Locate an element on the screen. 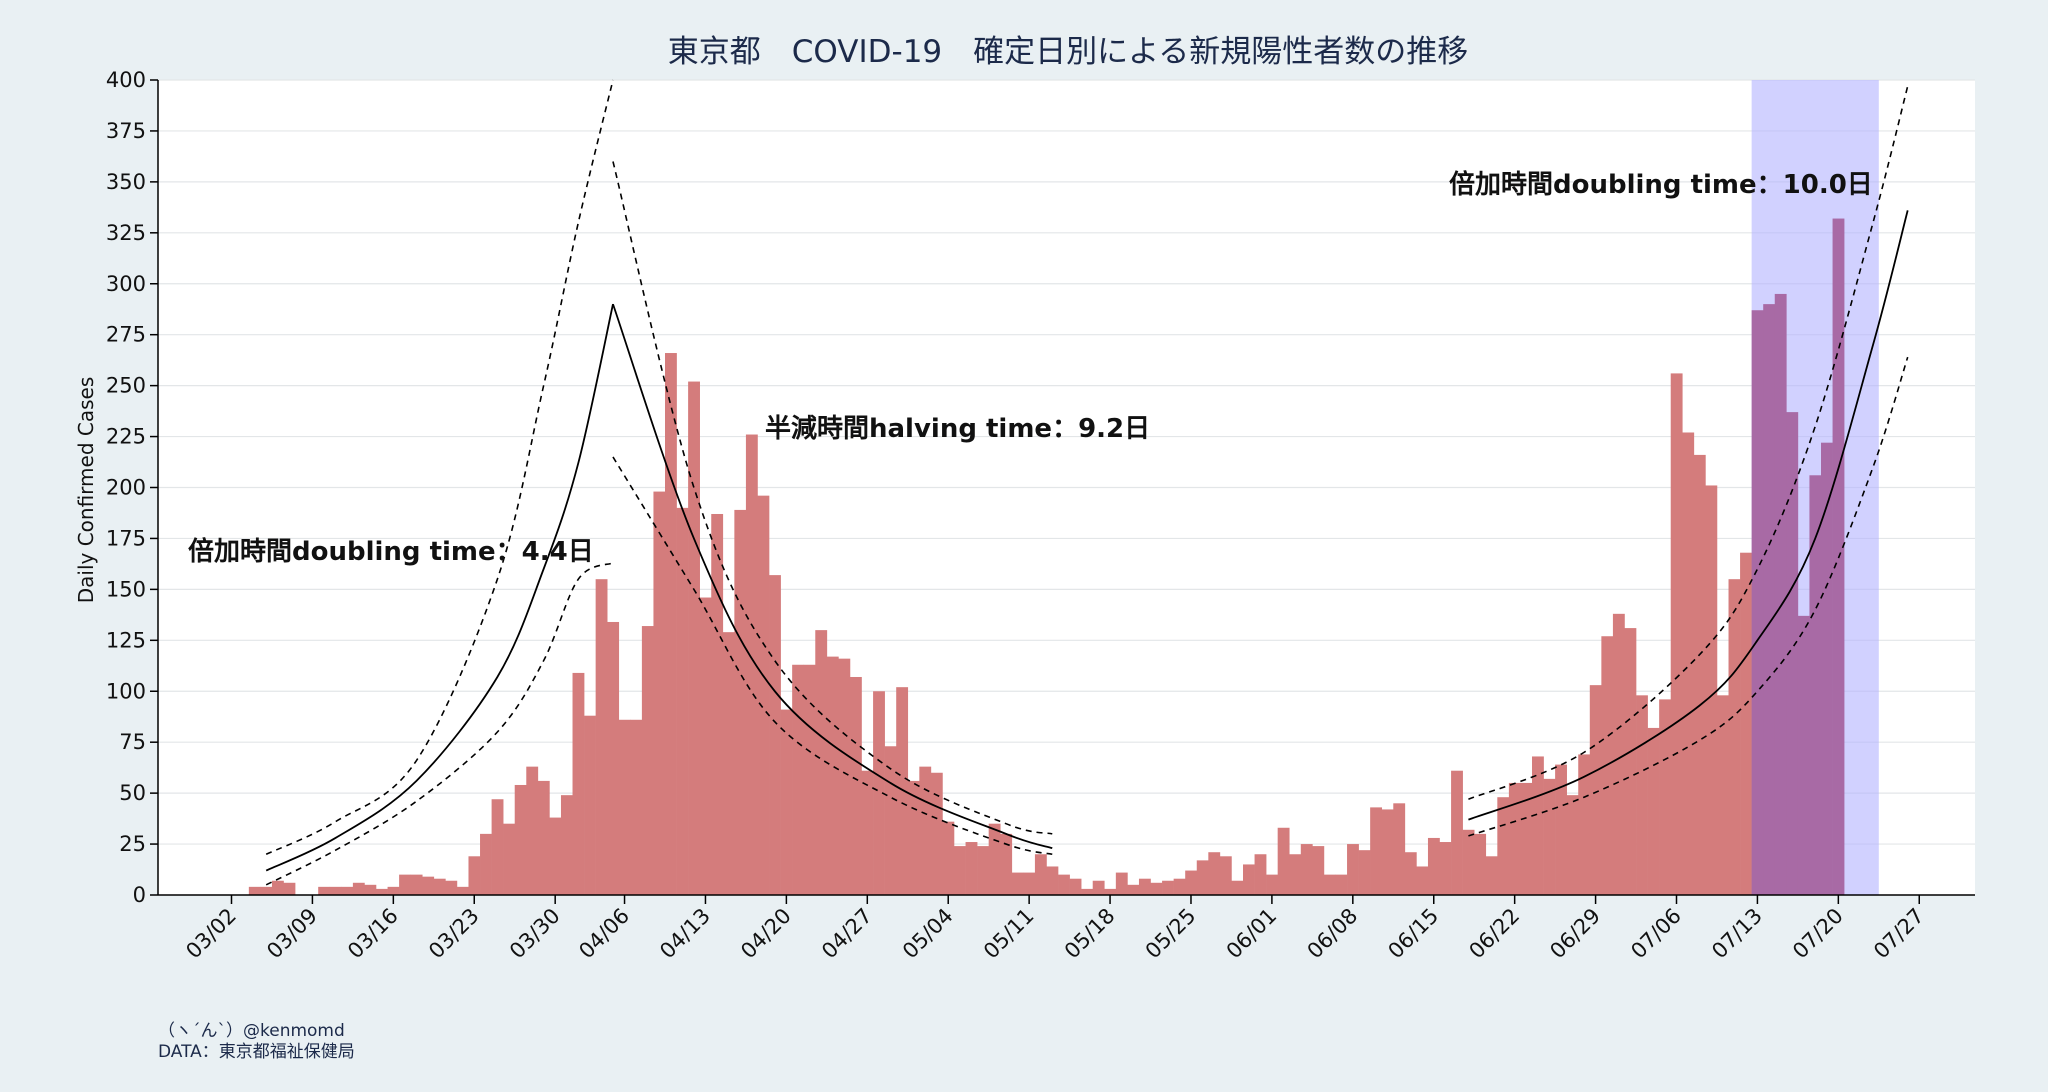 This screenshot has width=2048, height=1092. x-tick-label: 05/25 is located at coordinates (1171, 934).